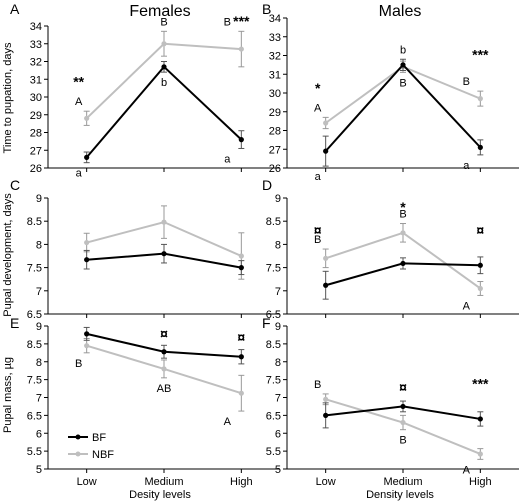 The width and height of the screenshot is (520, 503). What do you see at coordinates (99, 438) in the screenshot?
I see `legend-bf-label: BF` at bounding box center [99, 438].